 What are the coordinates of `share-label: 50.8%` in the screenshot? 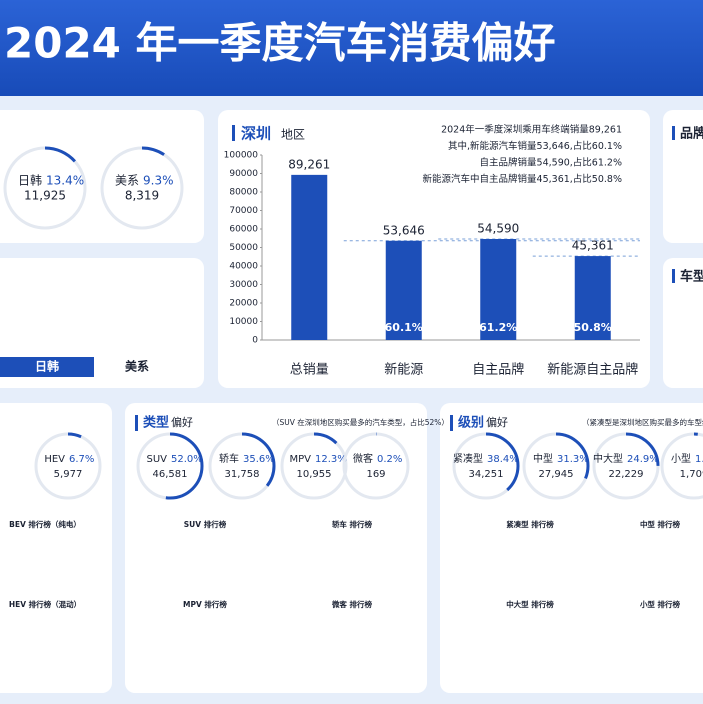 It's located at (593, 327).